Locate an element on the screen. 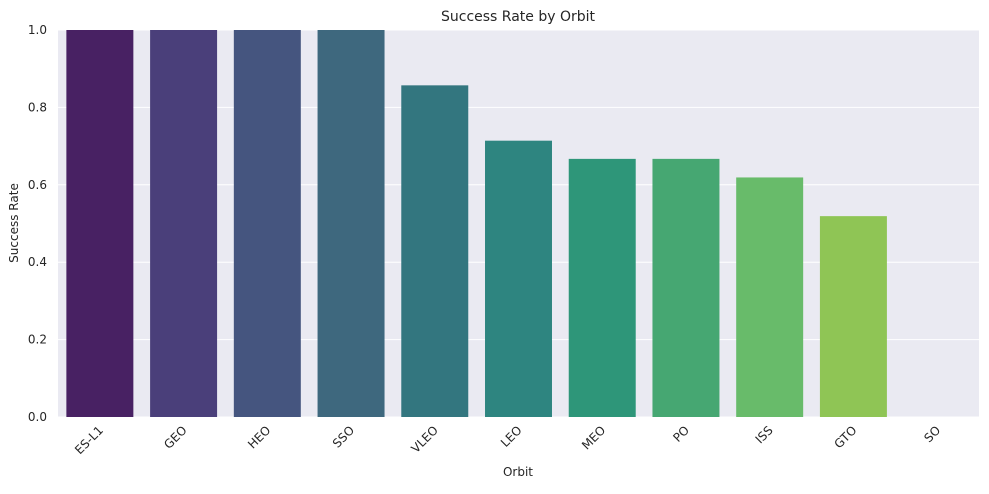 Image resolution: width=989 pixels, height=494 pixels. y-tick-labels: 0.0 0.2 0.4 0.6 0.8 1.0 is located at coordinates (37, 223).